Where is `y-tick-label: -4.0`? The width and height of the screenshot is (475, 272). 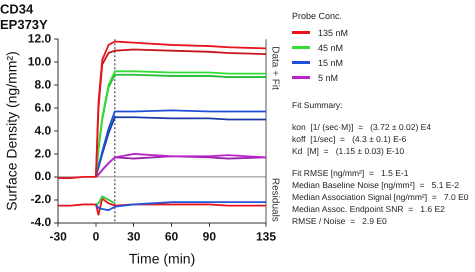 y-tick-label: -4.0 is located at coordinates (41, 222).